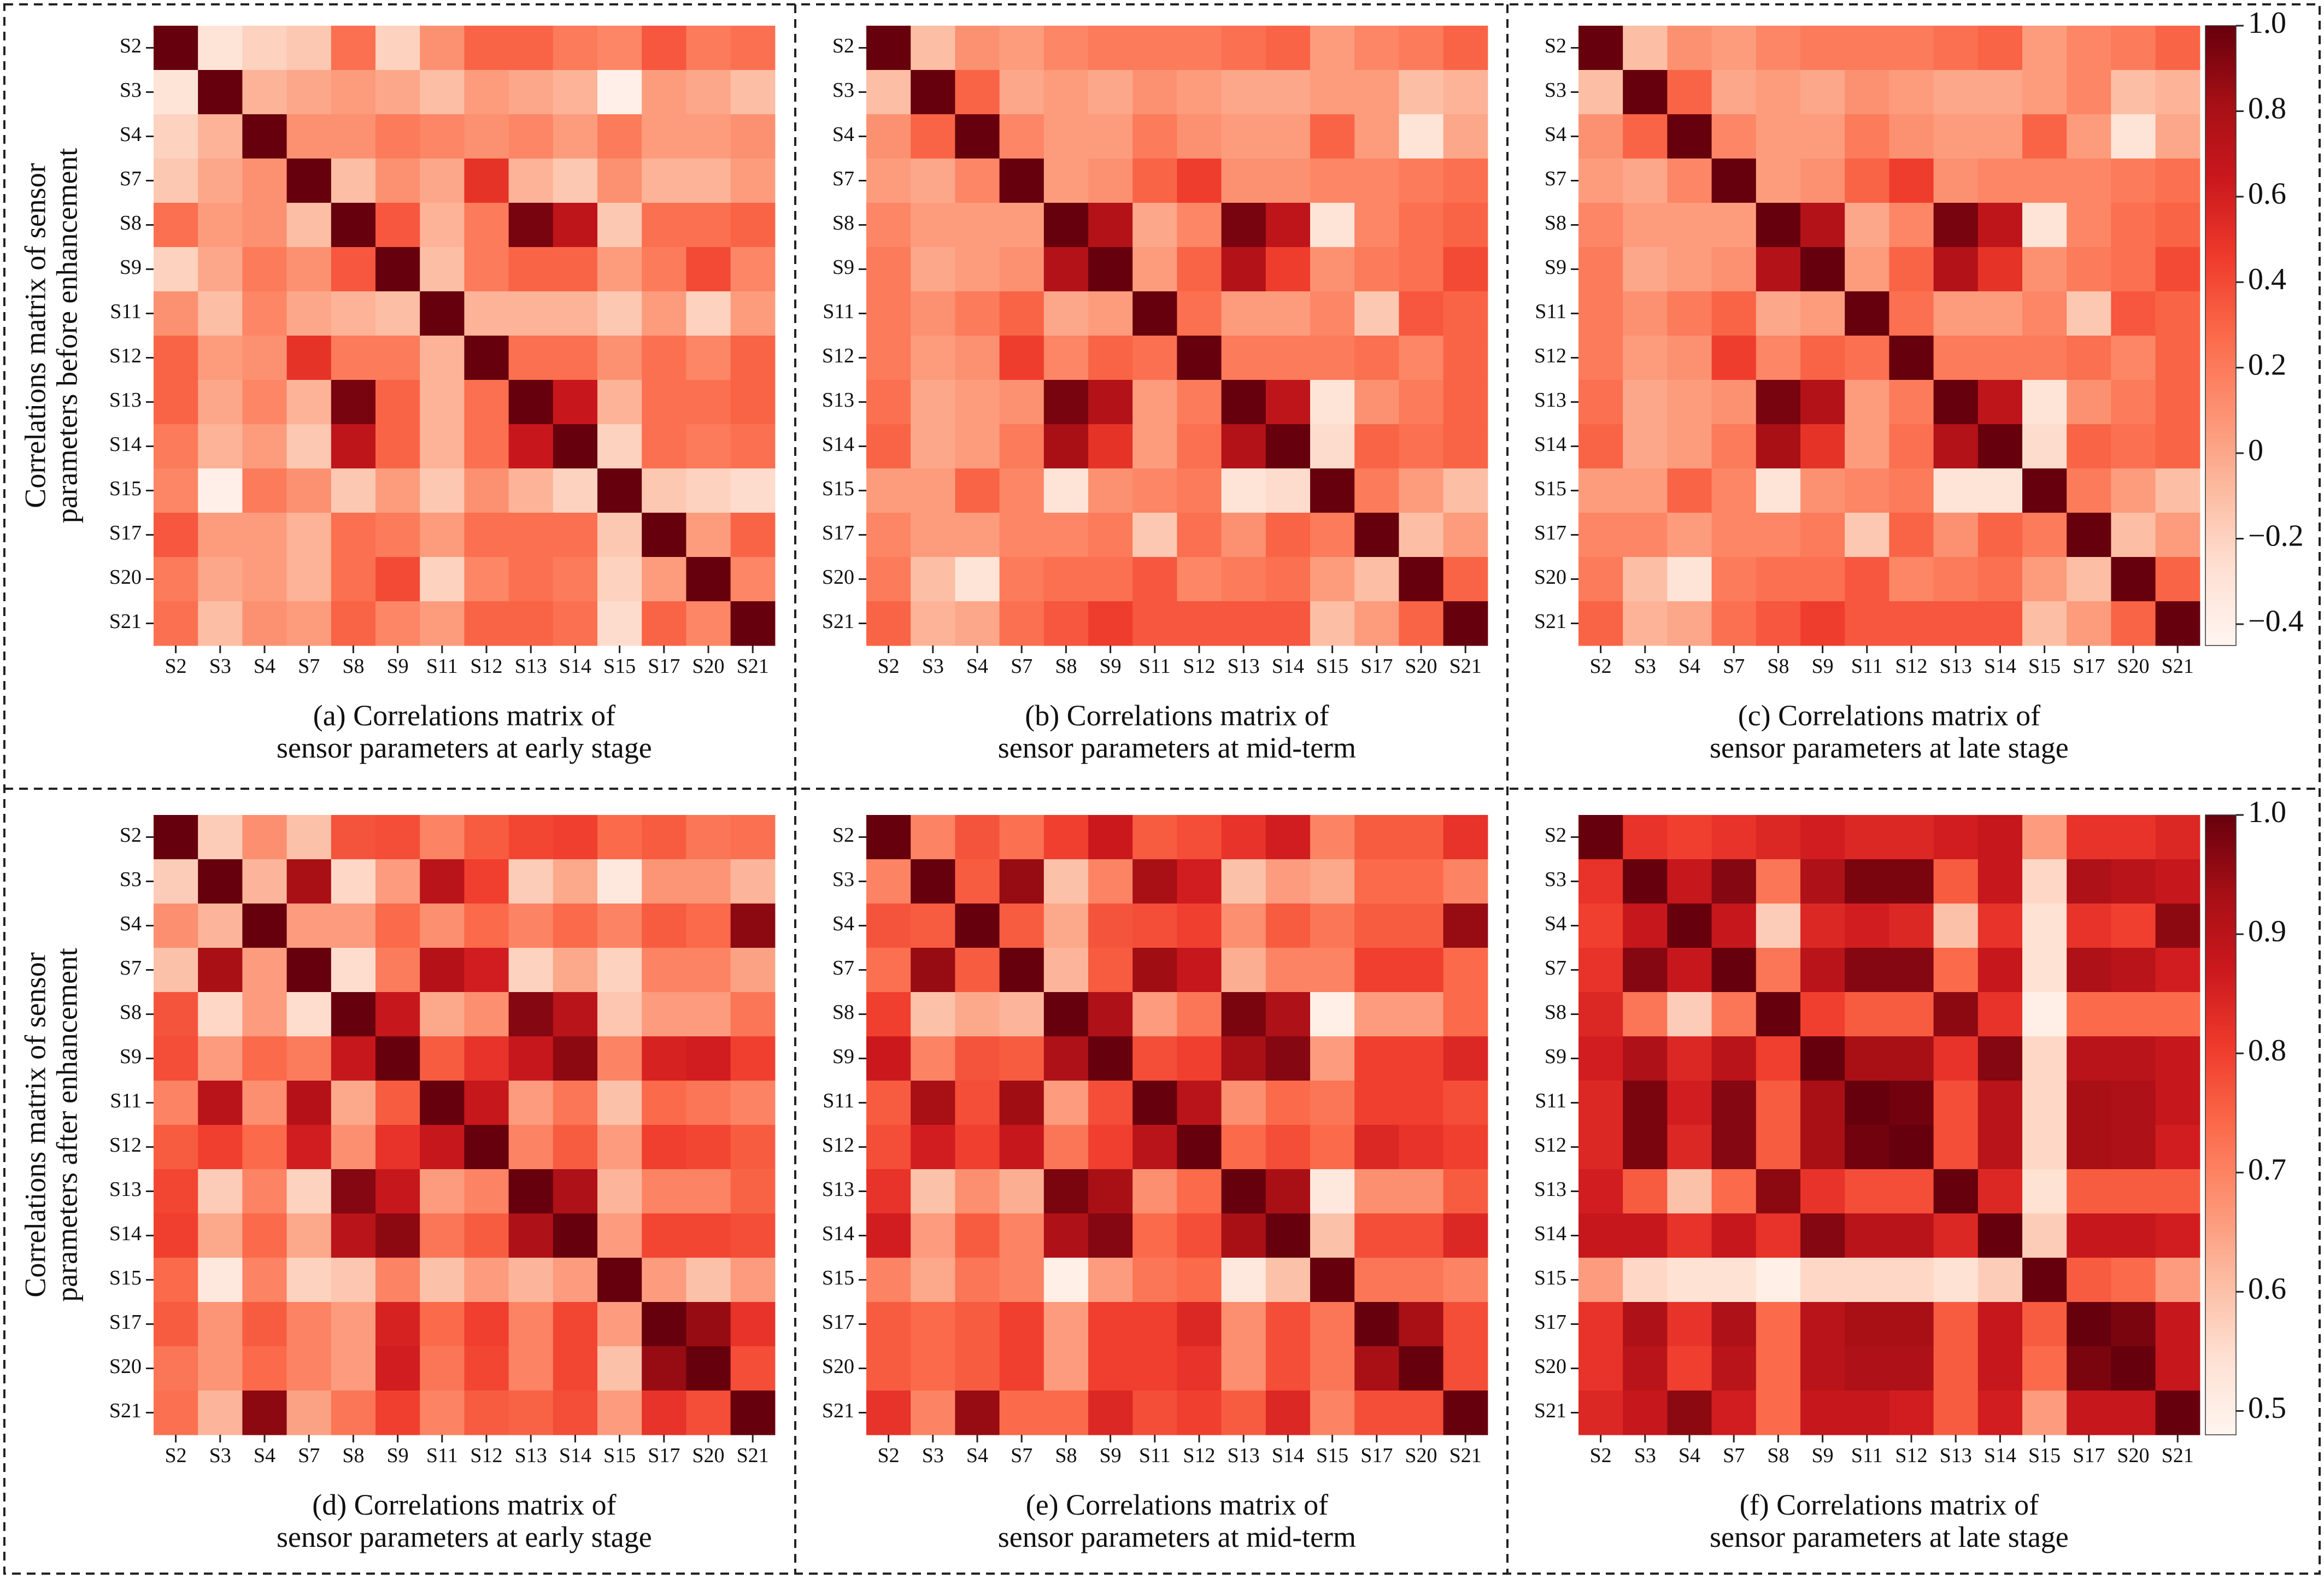  What do you see at coordinates (1889, 715) in the screenshot?
I see `panel-caption: (c) Correlations matrix of` at bounding box center [1889, 715].